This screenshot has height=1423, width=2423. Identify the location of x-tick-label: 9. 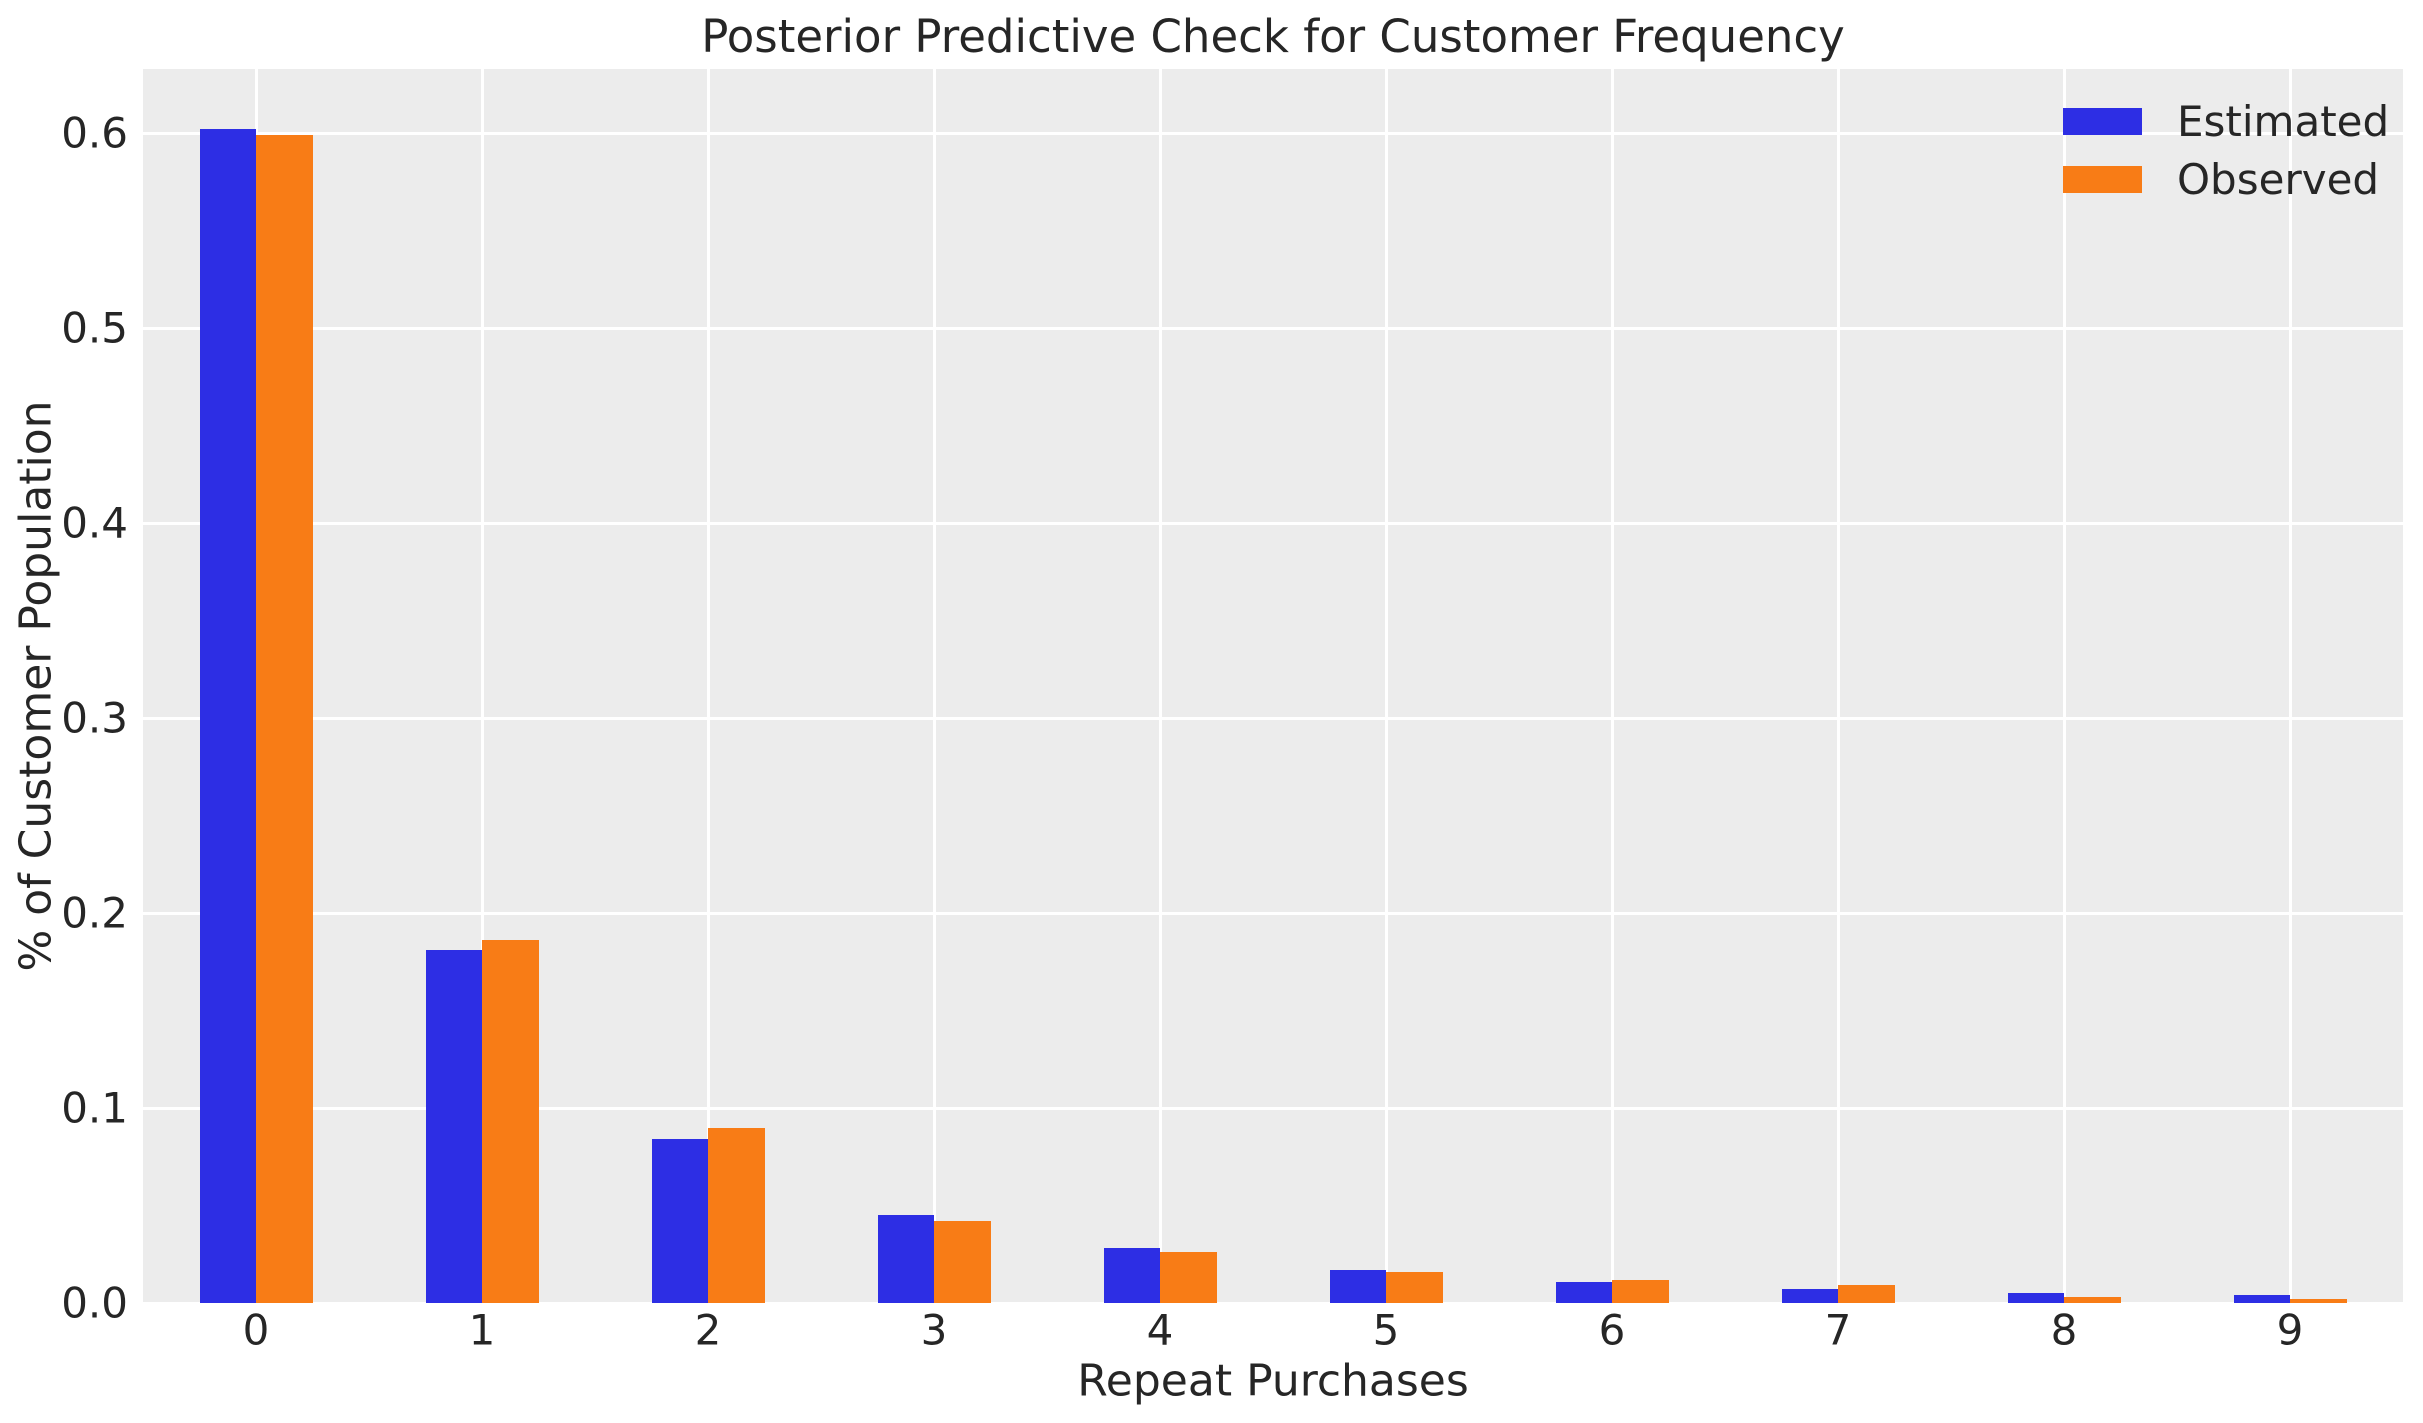
(2290, 1330).